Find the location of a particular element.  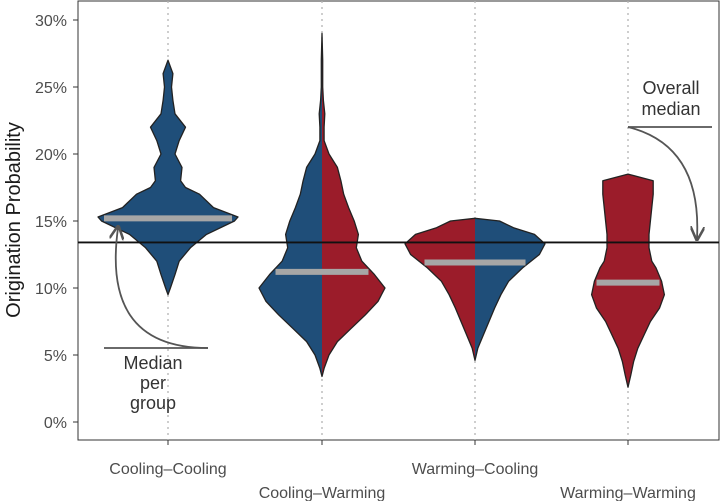

annotation-overall-median-text: median is located at coordinates (670, 109).